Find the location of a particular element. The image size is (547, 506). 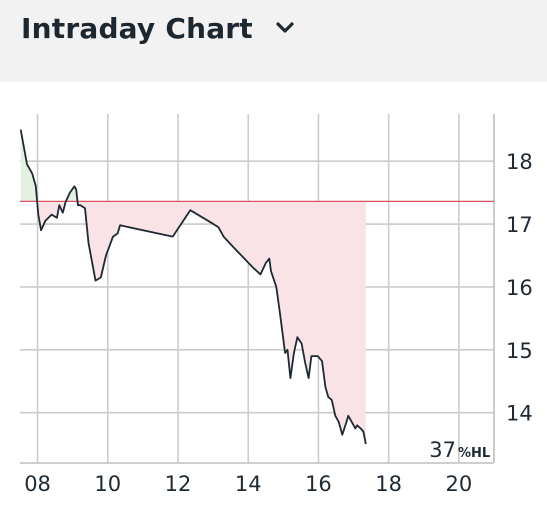

x-axis-ticks: 08 10 12 14 16 18 20 is located at coordinates (248, 484).